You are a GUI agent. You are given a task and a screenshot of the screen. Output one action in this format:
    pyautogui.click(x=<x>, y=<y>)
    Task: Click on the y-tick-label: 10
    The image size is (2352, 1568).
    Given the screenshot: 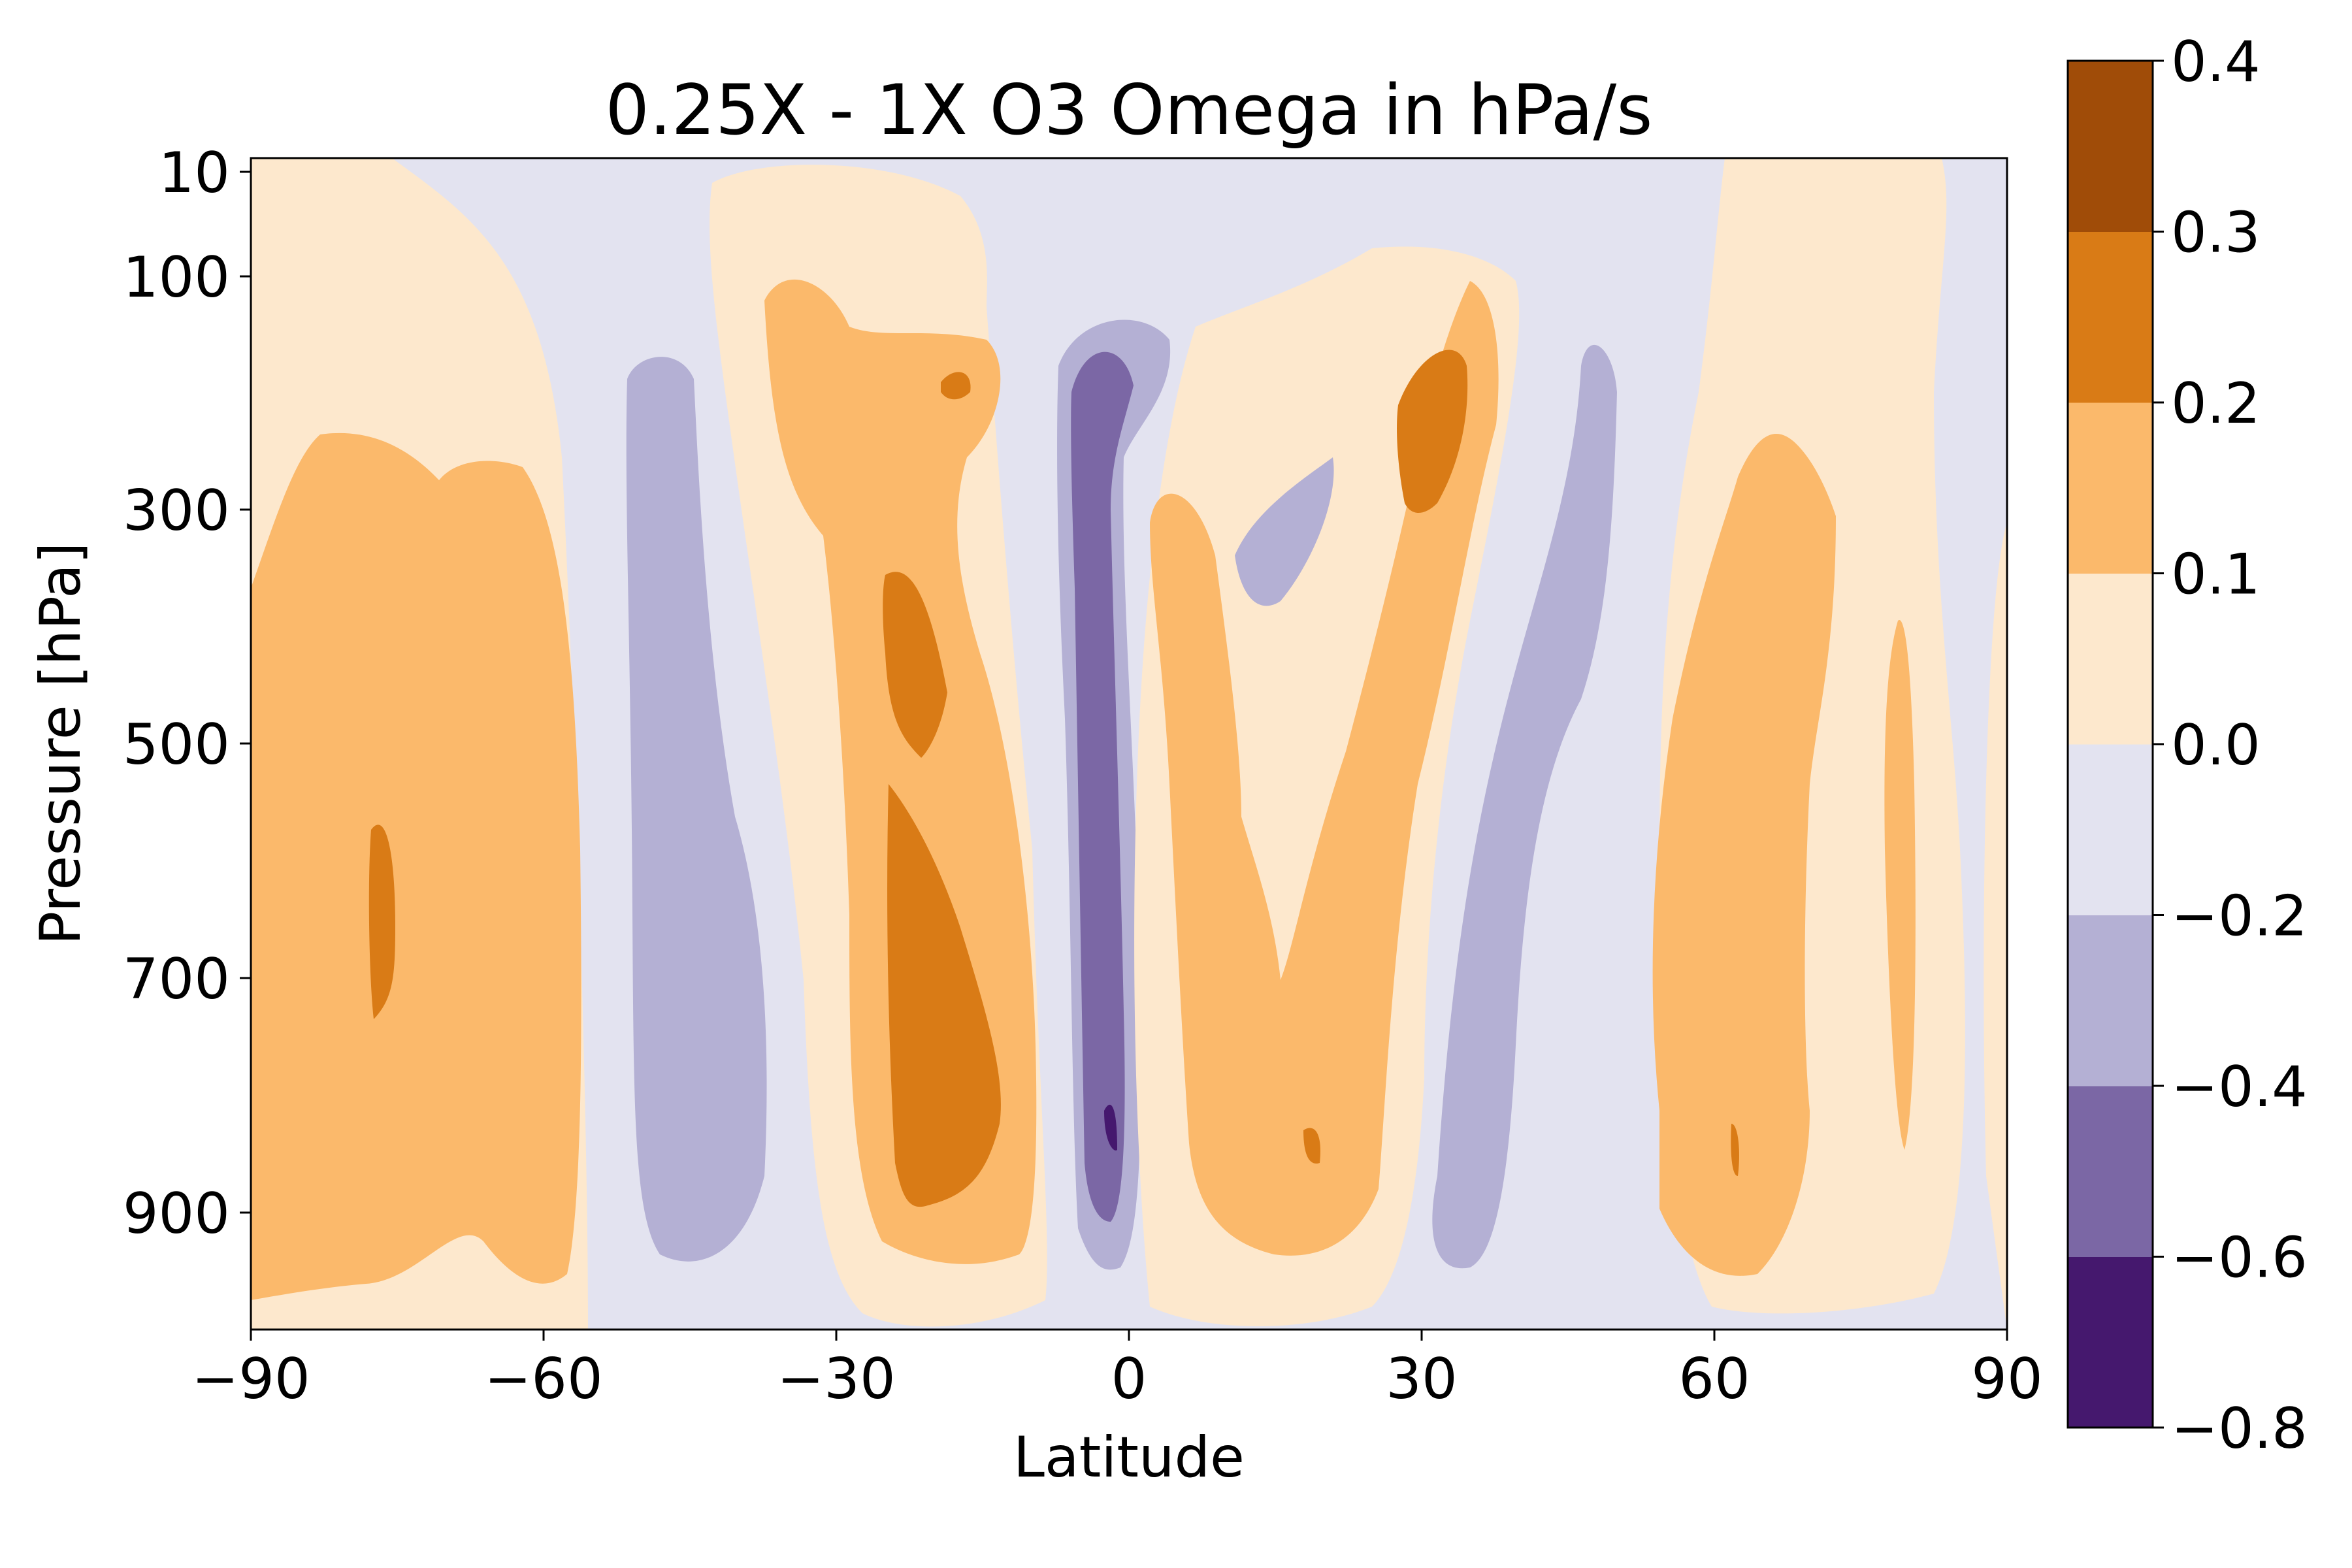 What is the action you would take?
    pyautogui.click(x=194, y=173)
    